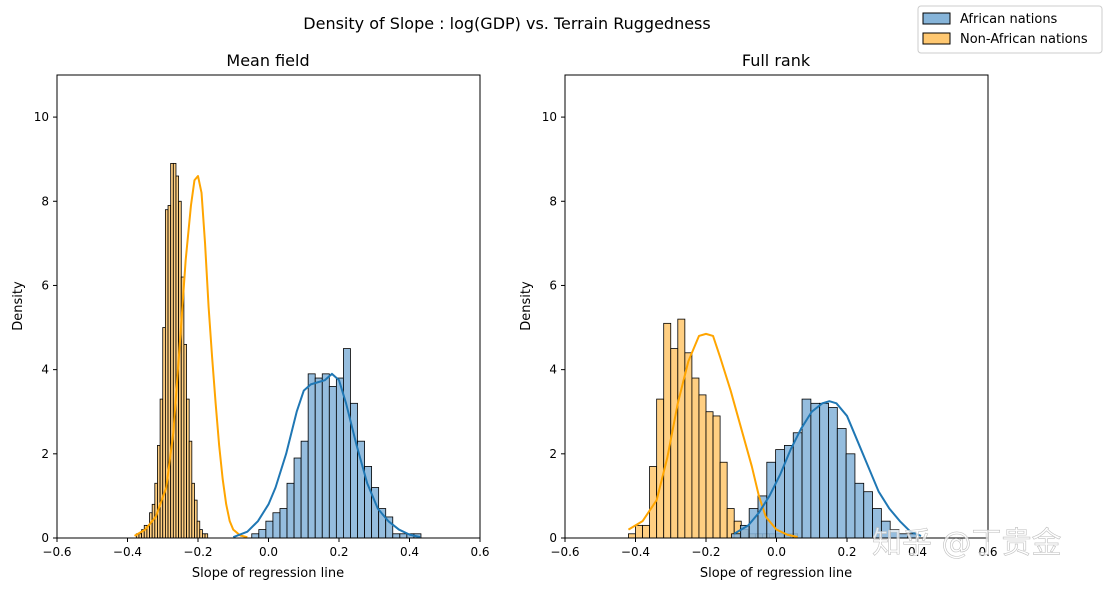 This screenshot has width=1109, height=590. I want to click on legend: African nations Non-African nations, so click(1010, 29).